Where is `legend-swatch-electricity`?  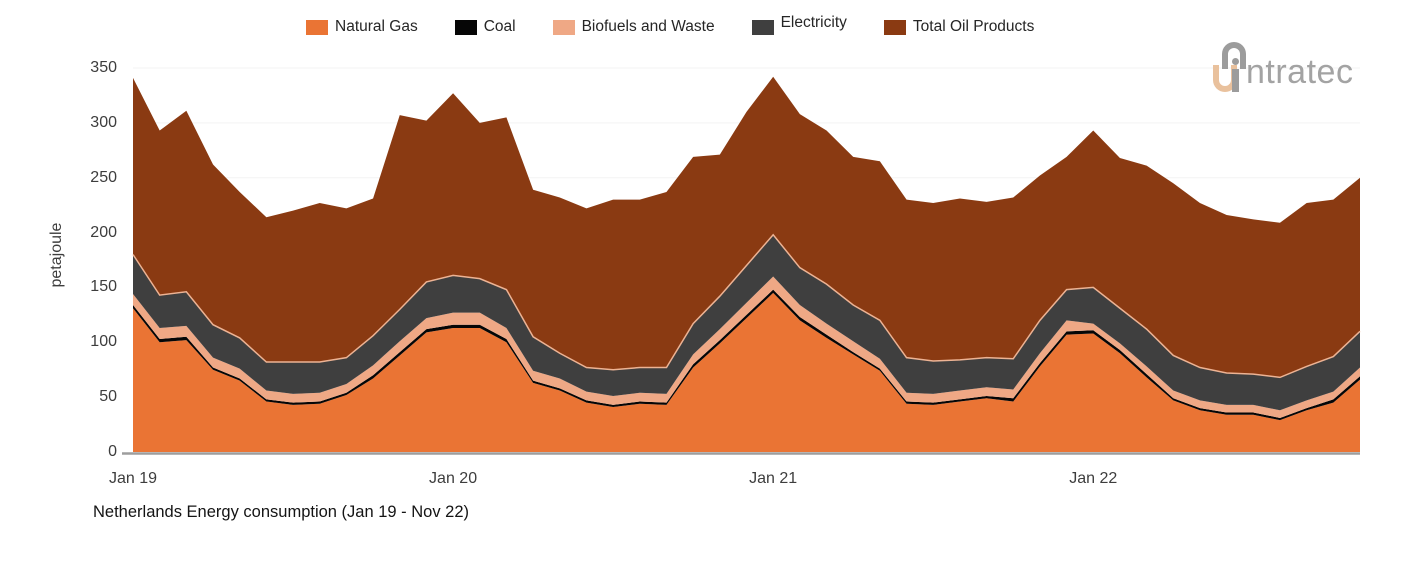
legend-swatch-electricity is located at coordinates (762, 27).